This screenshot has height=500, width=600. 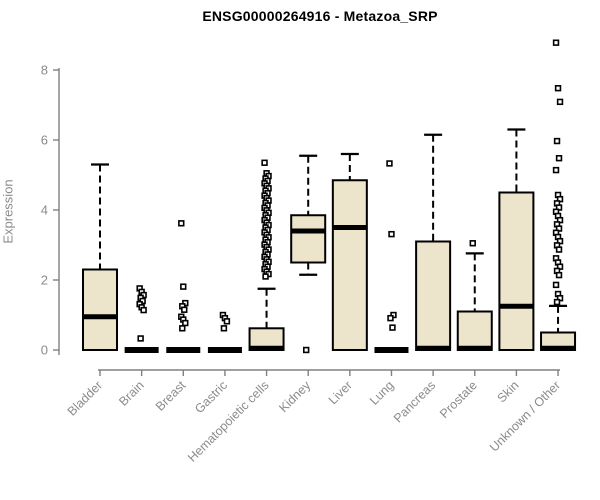 What do you see at coordinates (131, 393) in the screenshot?
I see `x-tick-label: Brain` at bounding box center [131, 393].